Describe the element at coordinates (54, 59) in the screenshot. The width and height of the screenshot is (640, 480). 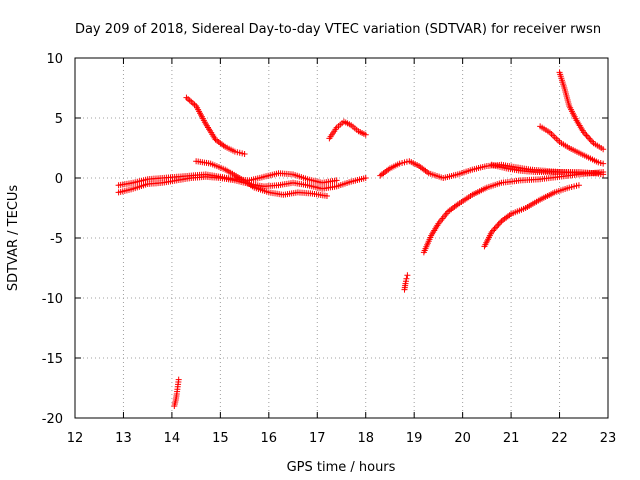
I see `y-tick-label: 10` at that location.